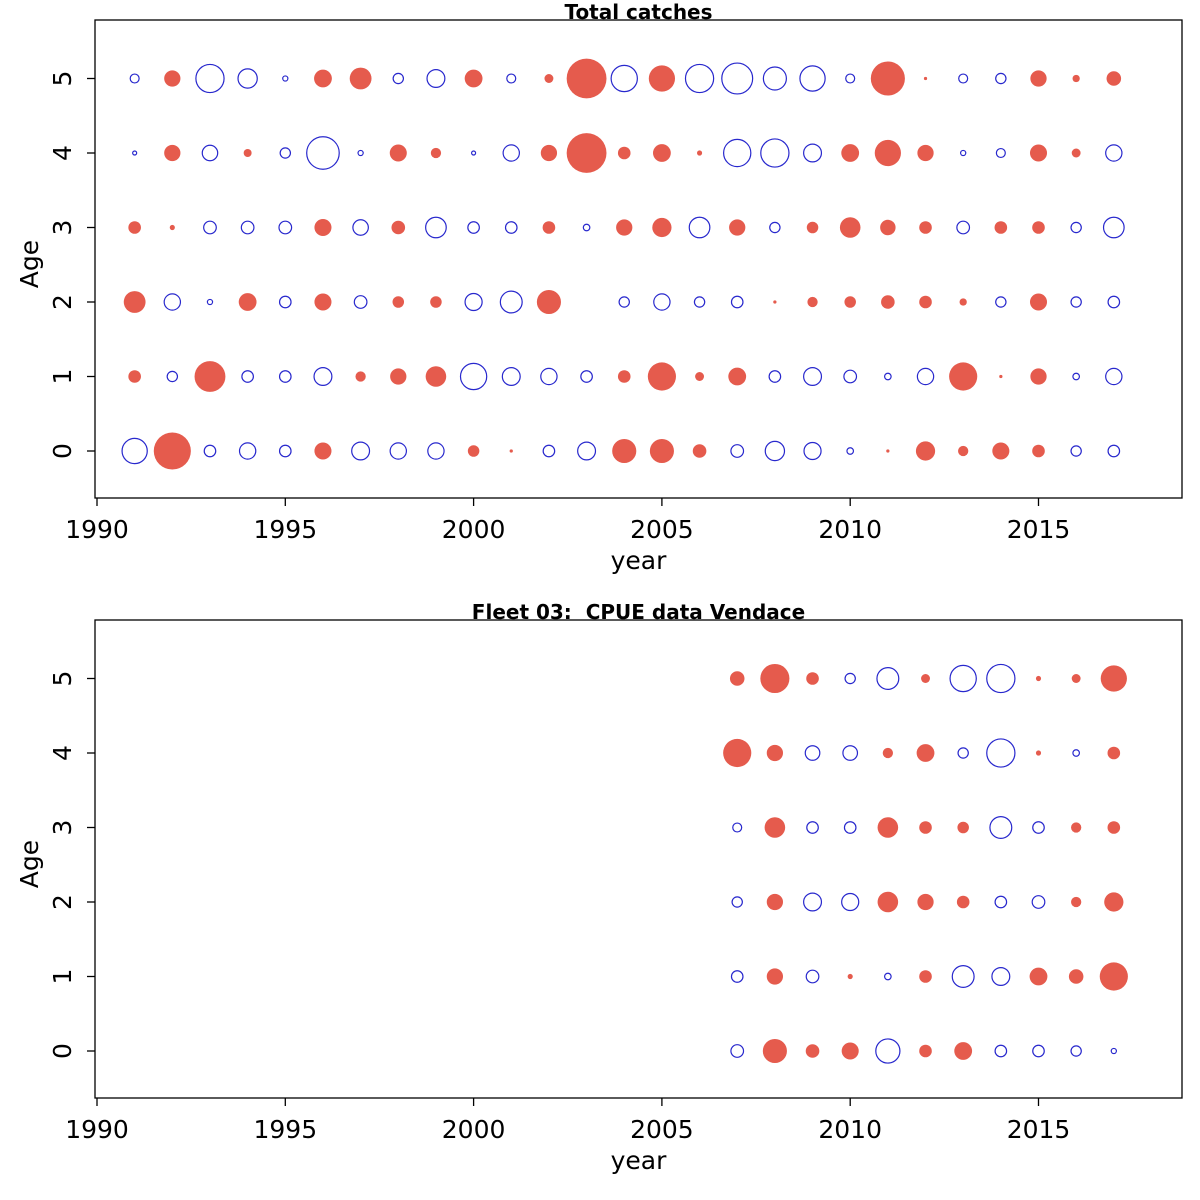 This screenshot has height=1200, width=1200. What do you see at coordinates (963, 753) in the screenshot?
I see `bubble-age4-2013` at bounding box center [963, 753].